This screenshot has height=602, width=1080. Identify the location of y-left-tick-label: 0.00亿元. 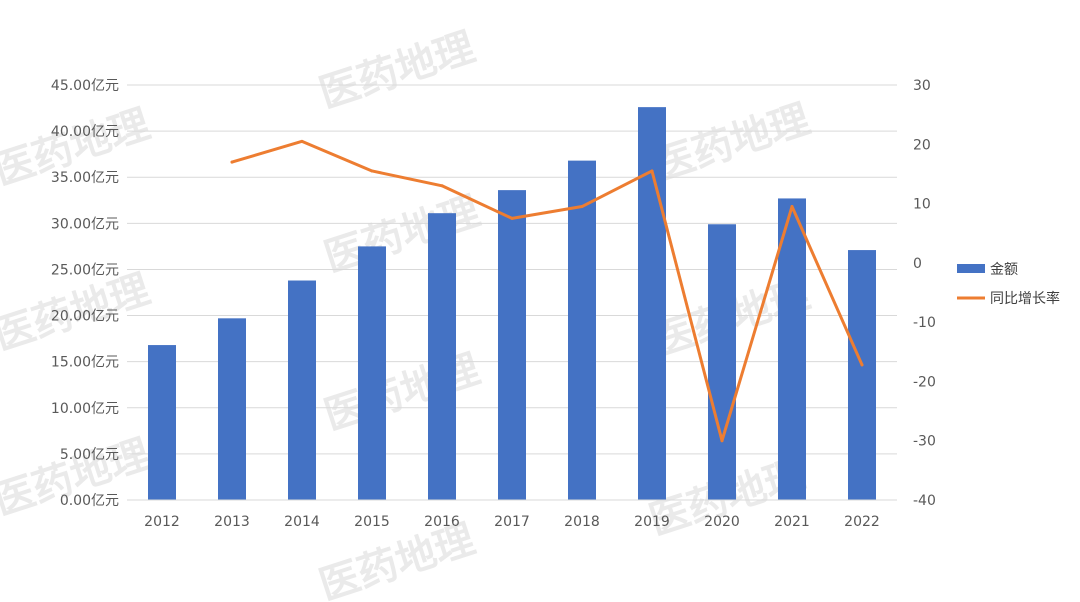
(89, 501).